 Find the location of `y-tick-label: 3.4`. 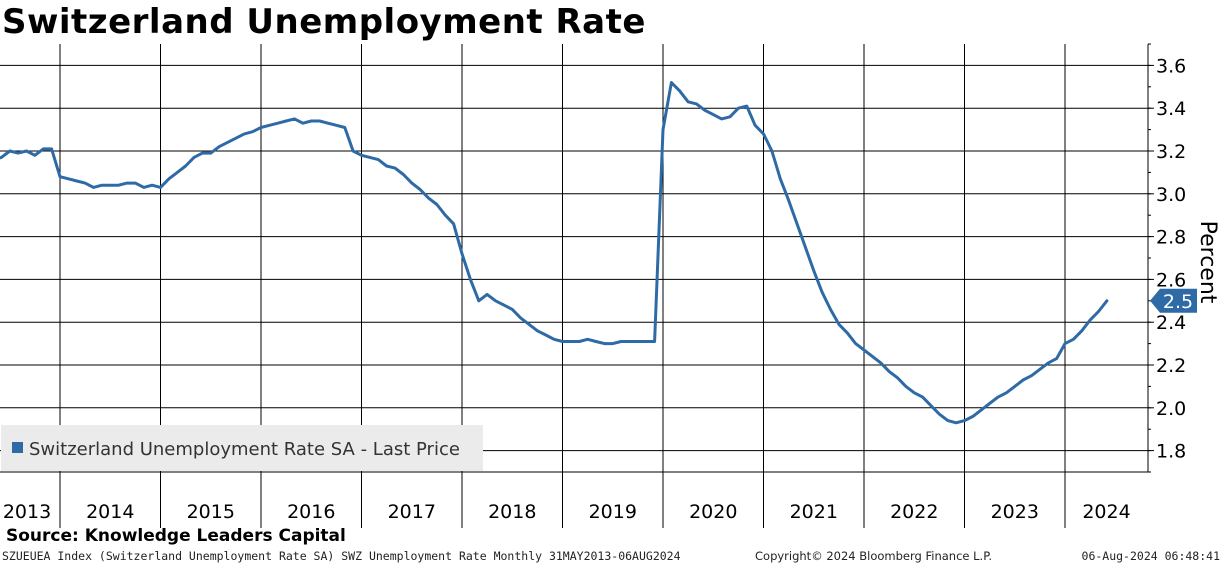

y-tick-label: 3.4 is located at coordinates (1171, 109).